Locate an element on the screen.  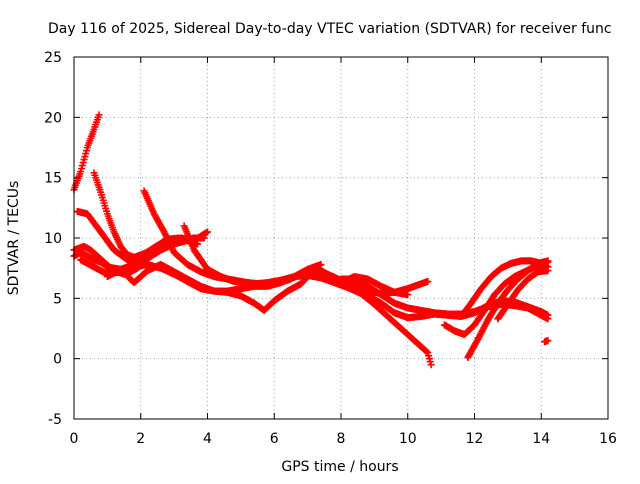
x-tick-label: 8 is located at coordinates (341, 439).